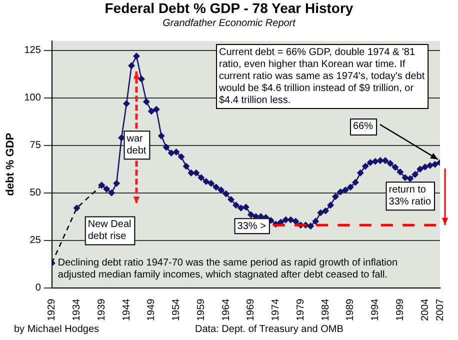  Describe the element at coordinates (102, 310) in the screenshot. I see `x-tick-label: 1939` at that location.